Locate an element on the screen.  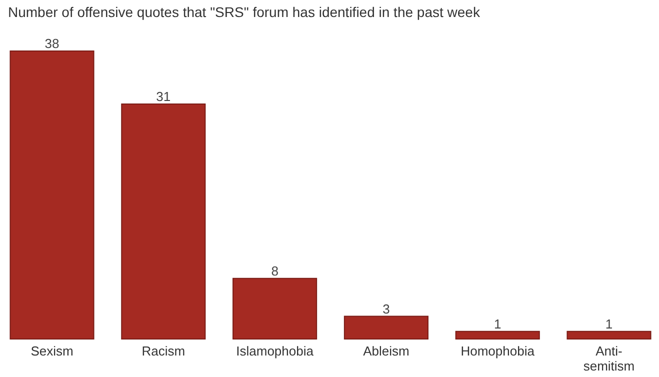
x-tick-label: Racism is located at coordinates (164, 351).